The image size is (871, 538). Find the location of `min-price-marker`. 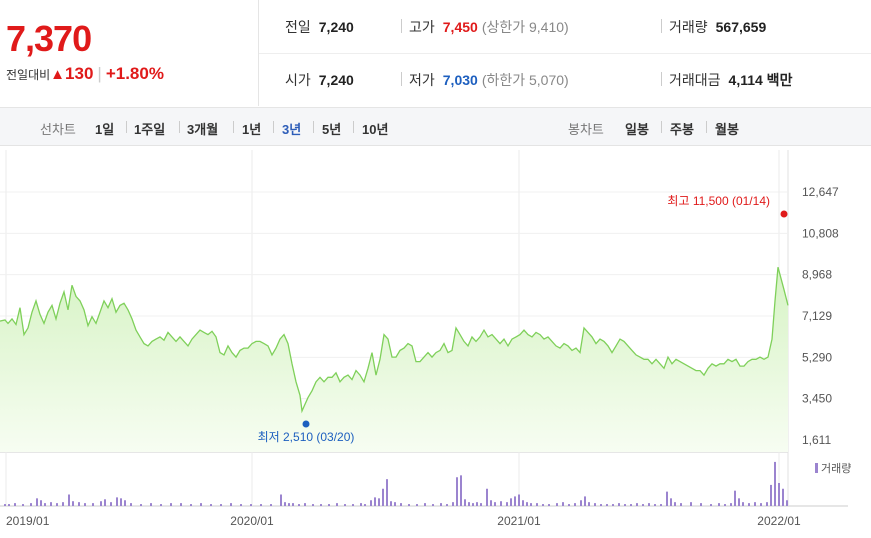

min-price-marker is located at coordinates (306, 424).